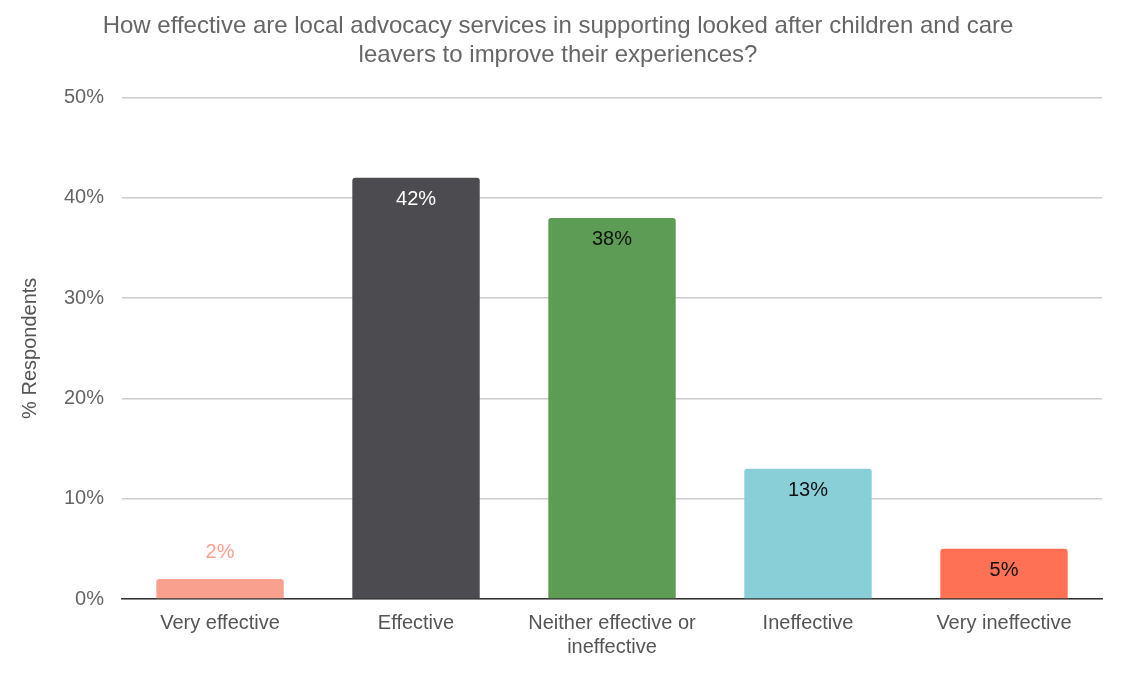  What do you see at coordinates (84, 196) in the screenshot?
I see `y-tick-label: 40%` at bounding box center [84, 196].